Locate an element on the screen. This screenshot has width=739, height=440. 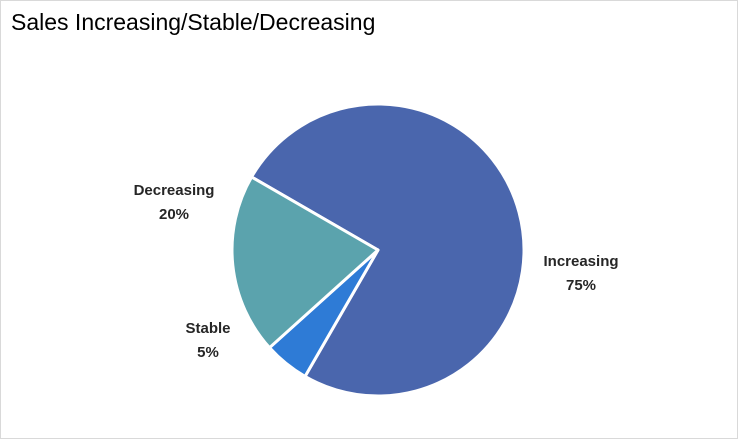
slice-label-decreasing: Decreasing is located at coordinates (174, 190).